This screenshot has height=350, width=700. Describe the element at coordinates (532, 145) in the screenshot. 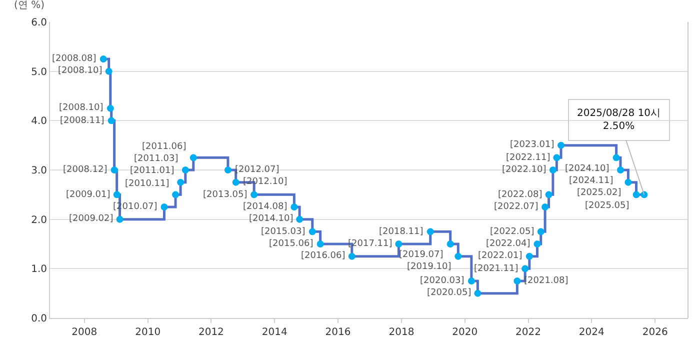

I see `annotation: [2023.01]` at that location.